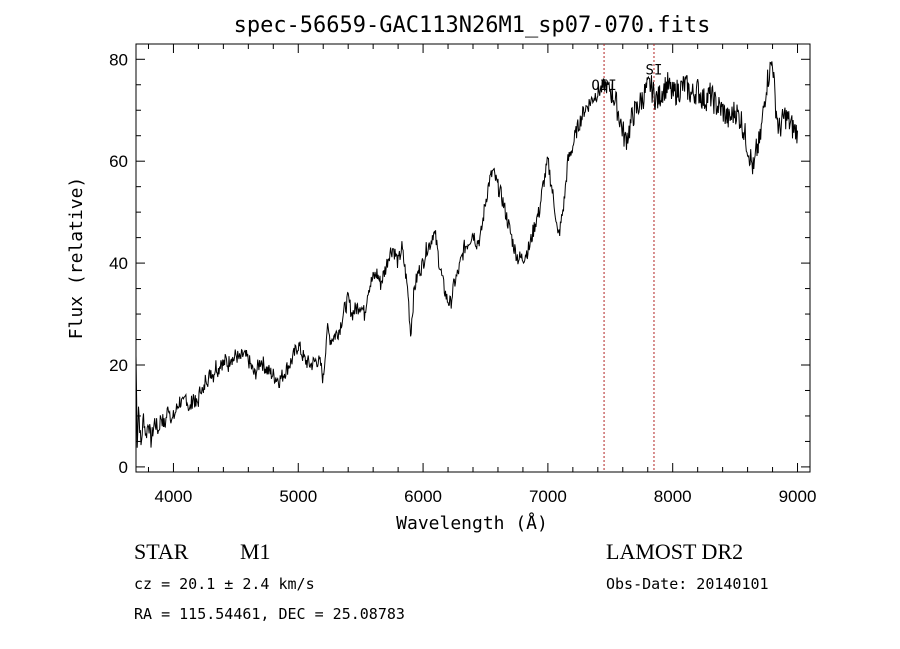  What do you see at coordinates (548, 496) in the screenshot?
I see `x-tick-label: 7000` at bounding box center [548, 496].